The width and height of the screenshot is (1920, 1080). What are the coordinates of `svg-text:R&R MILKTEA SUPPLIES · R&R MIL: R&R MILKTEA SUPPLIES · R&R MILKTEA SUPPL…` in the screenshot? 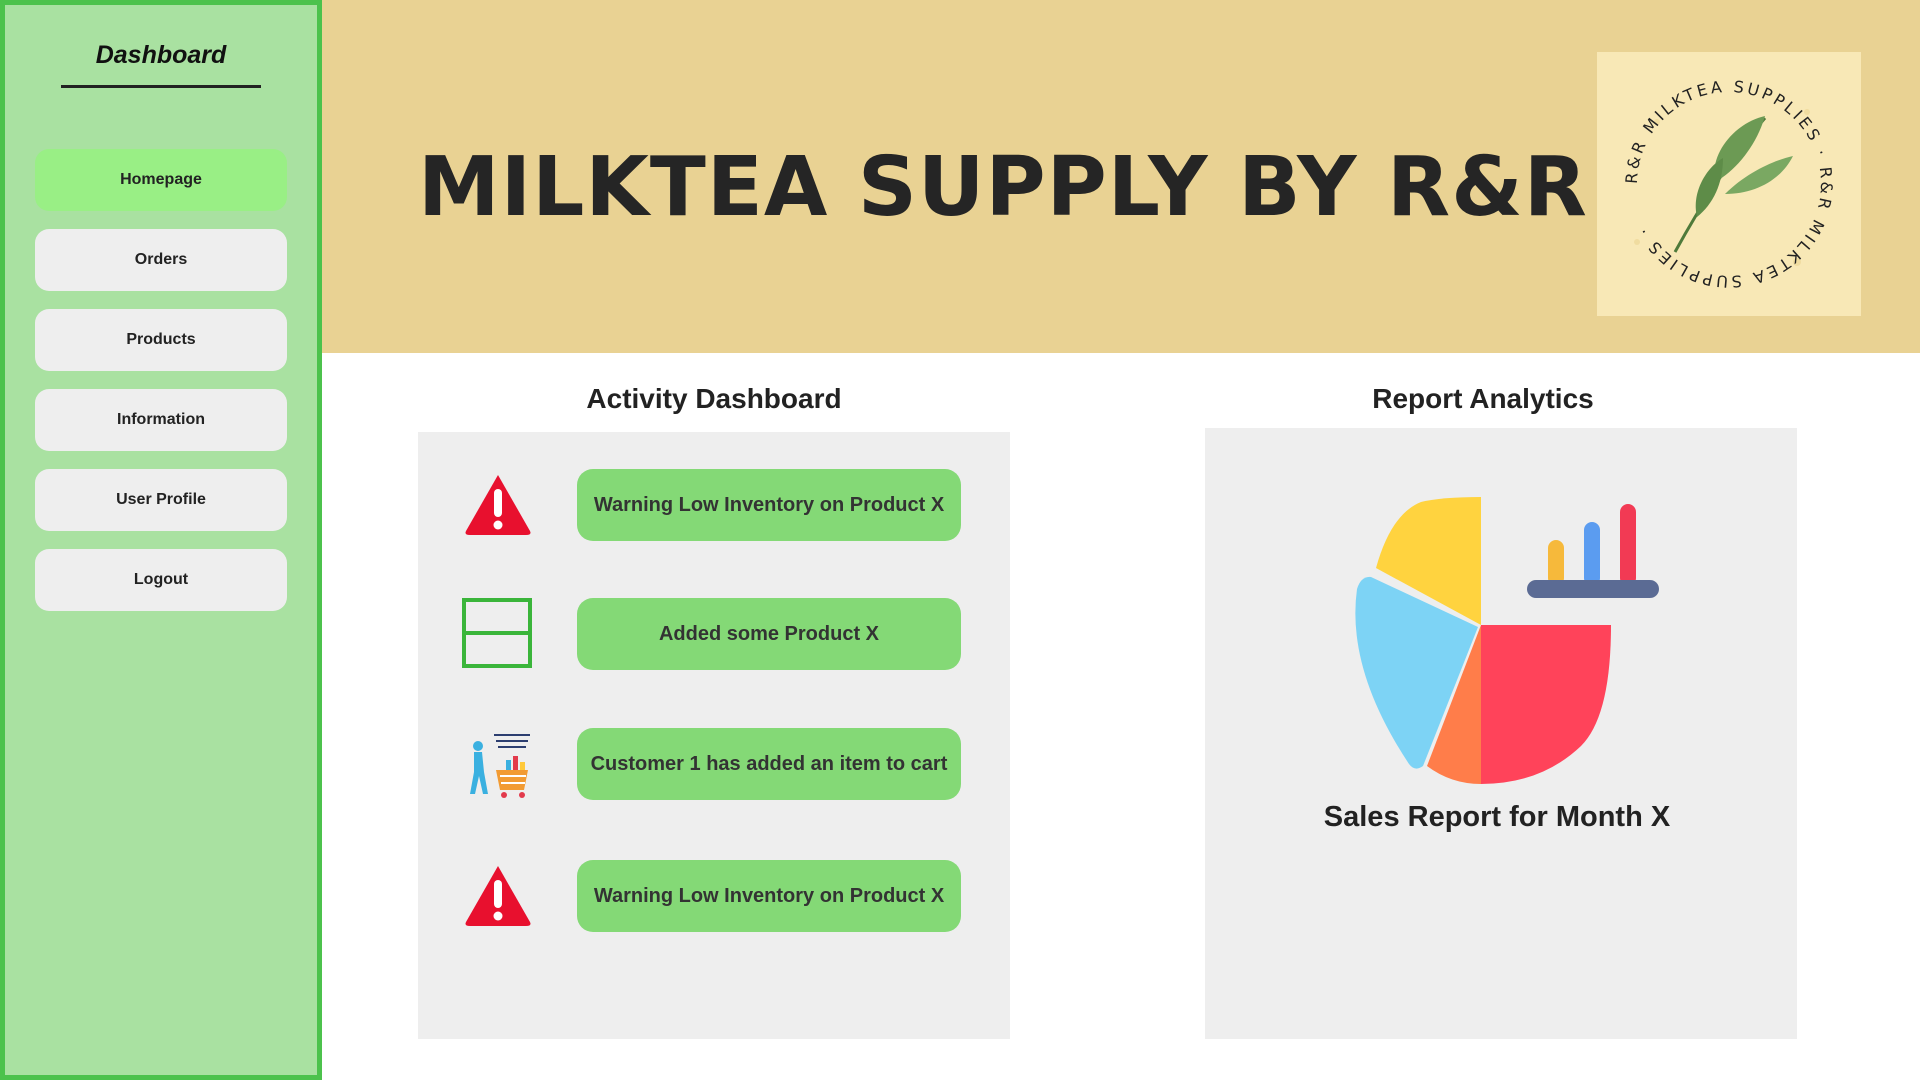 It's located at (1729, 184).